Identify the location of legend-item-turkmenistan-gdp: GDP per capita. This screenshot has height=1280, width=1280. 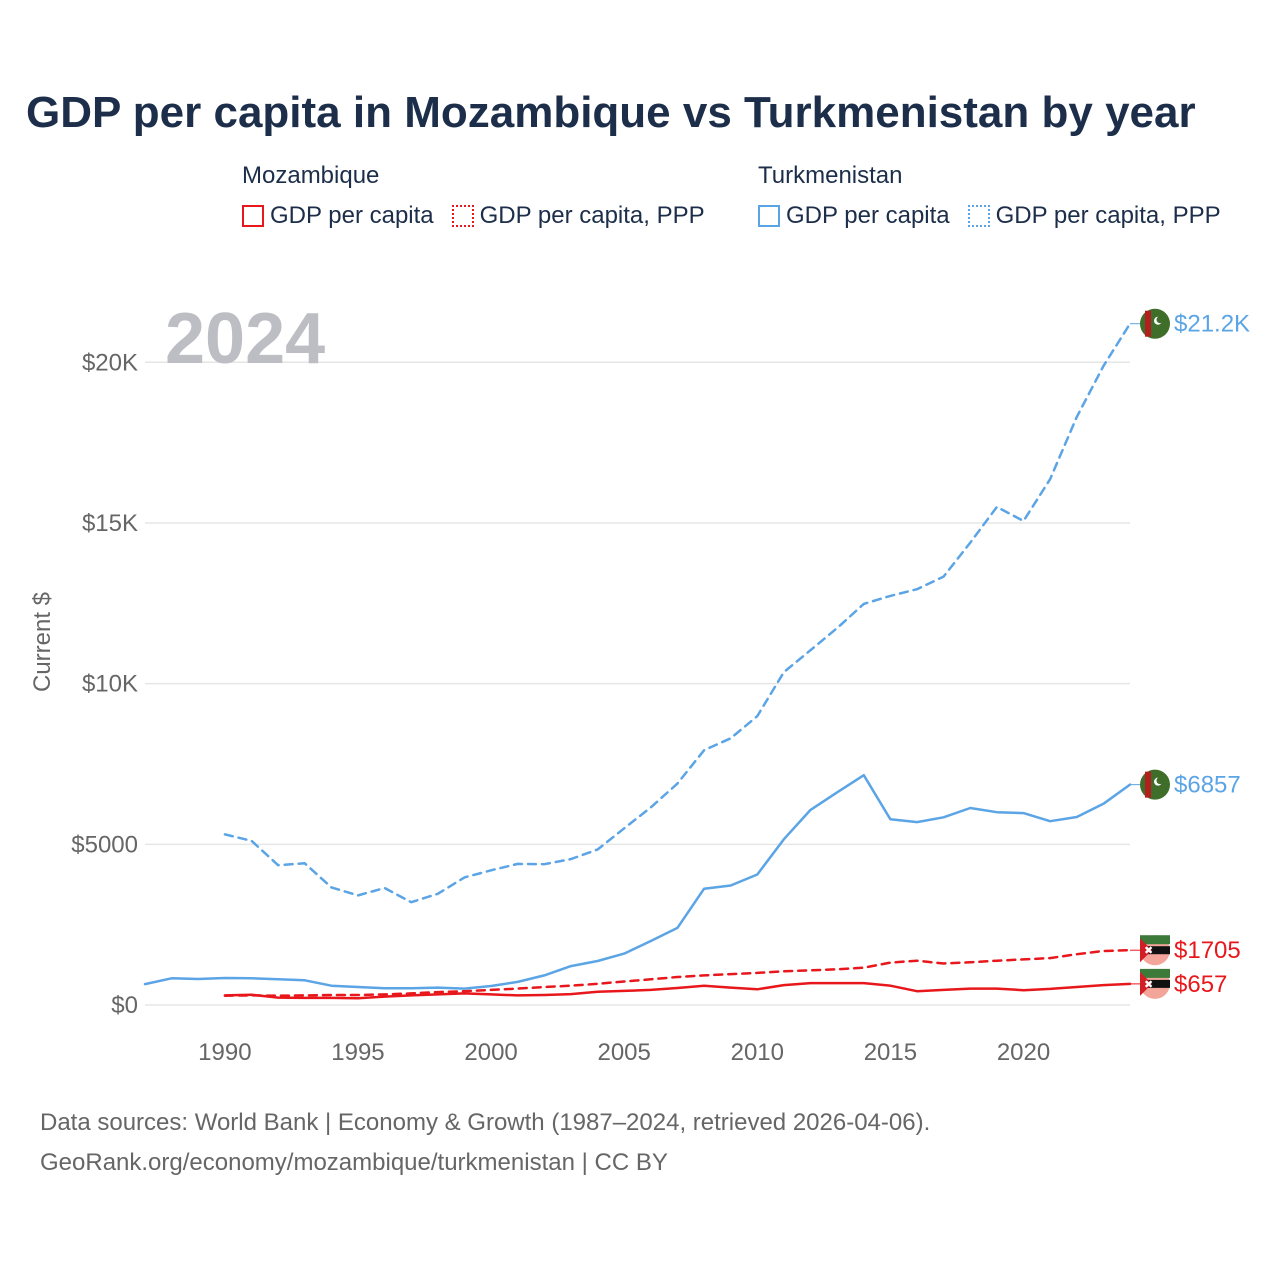
(854, 216).